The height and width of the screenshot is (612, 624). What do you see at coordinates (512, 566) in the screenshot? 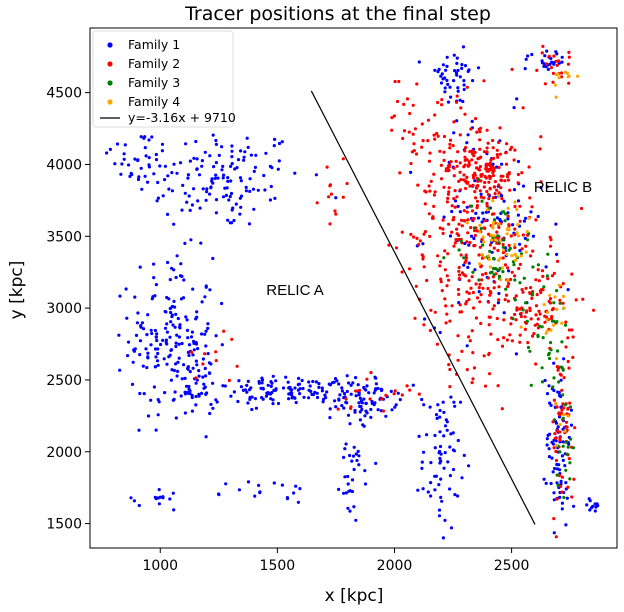
I see `x-tick-label: 2500` at bounding box center [512, 566].